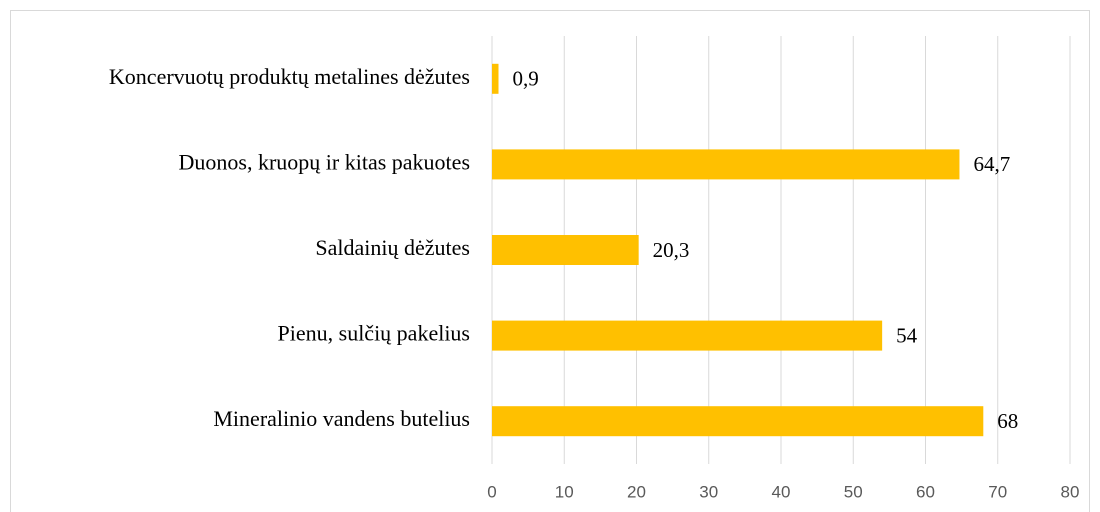 This screenshot has height=512, width=1100. I want to click on value-label: 54, so click(907, 335).